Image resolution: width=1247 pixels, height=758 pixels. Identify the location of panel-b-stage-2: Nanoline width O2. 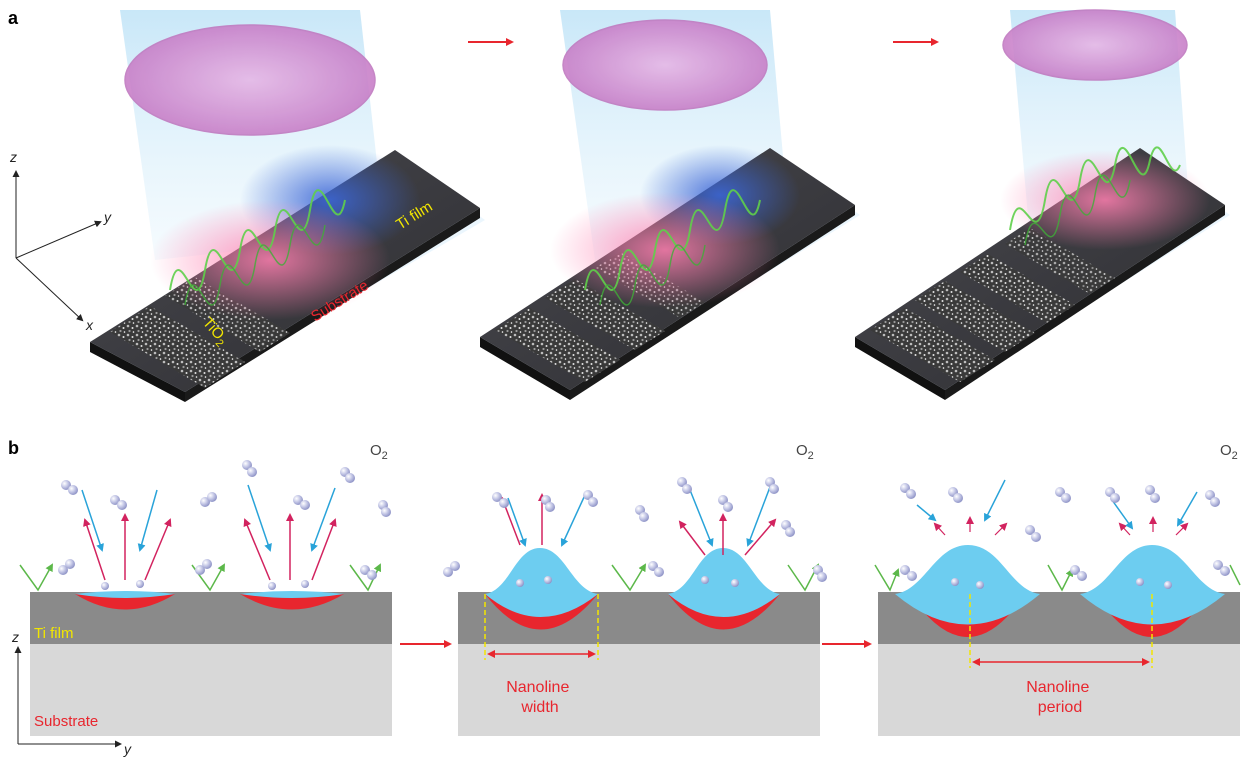
(635, 589).